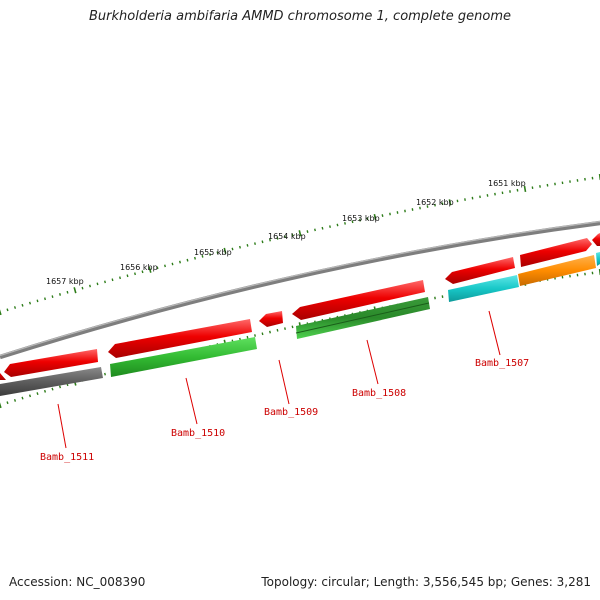  Describe the element at coordinates (3, 373) in the screenshot. I see `gene-bamb-1511-forward` at that location.